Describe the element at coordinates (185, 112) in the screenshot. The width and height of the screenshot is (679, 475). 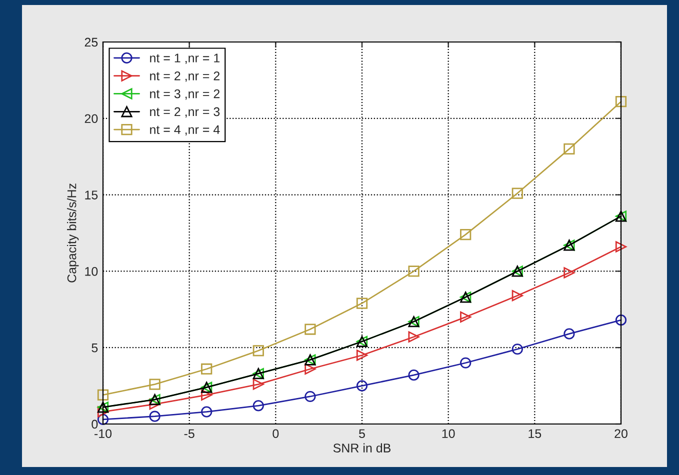
I see `legend-label: nt = 2 ,nr = 3` at that location.